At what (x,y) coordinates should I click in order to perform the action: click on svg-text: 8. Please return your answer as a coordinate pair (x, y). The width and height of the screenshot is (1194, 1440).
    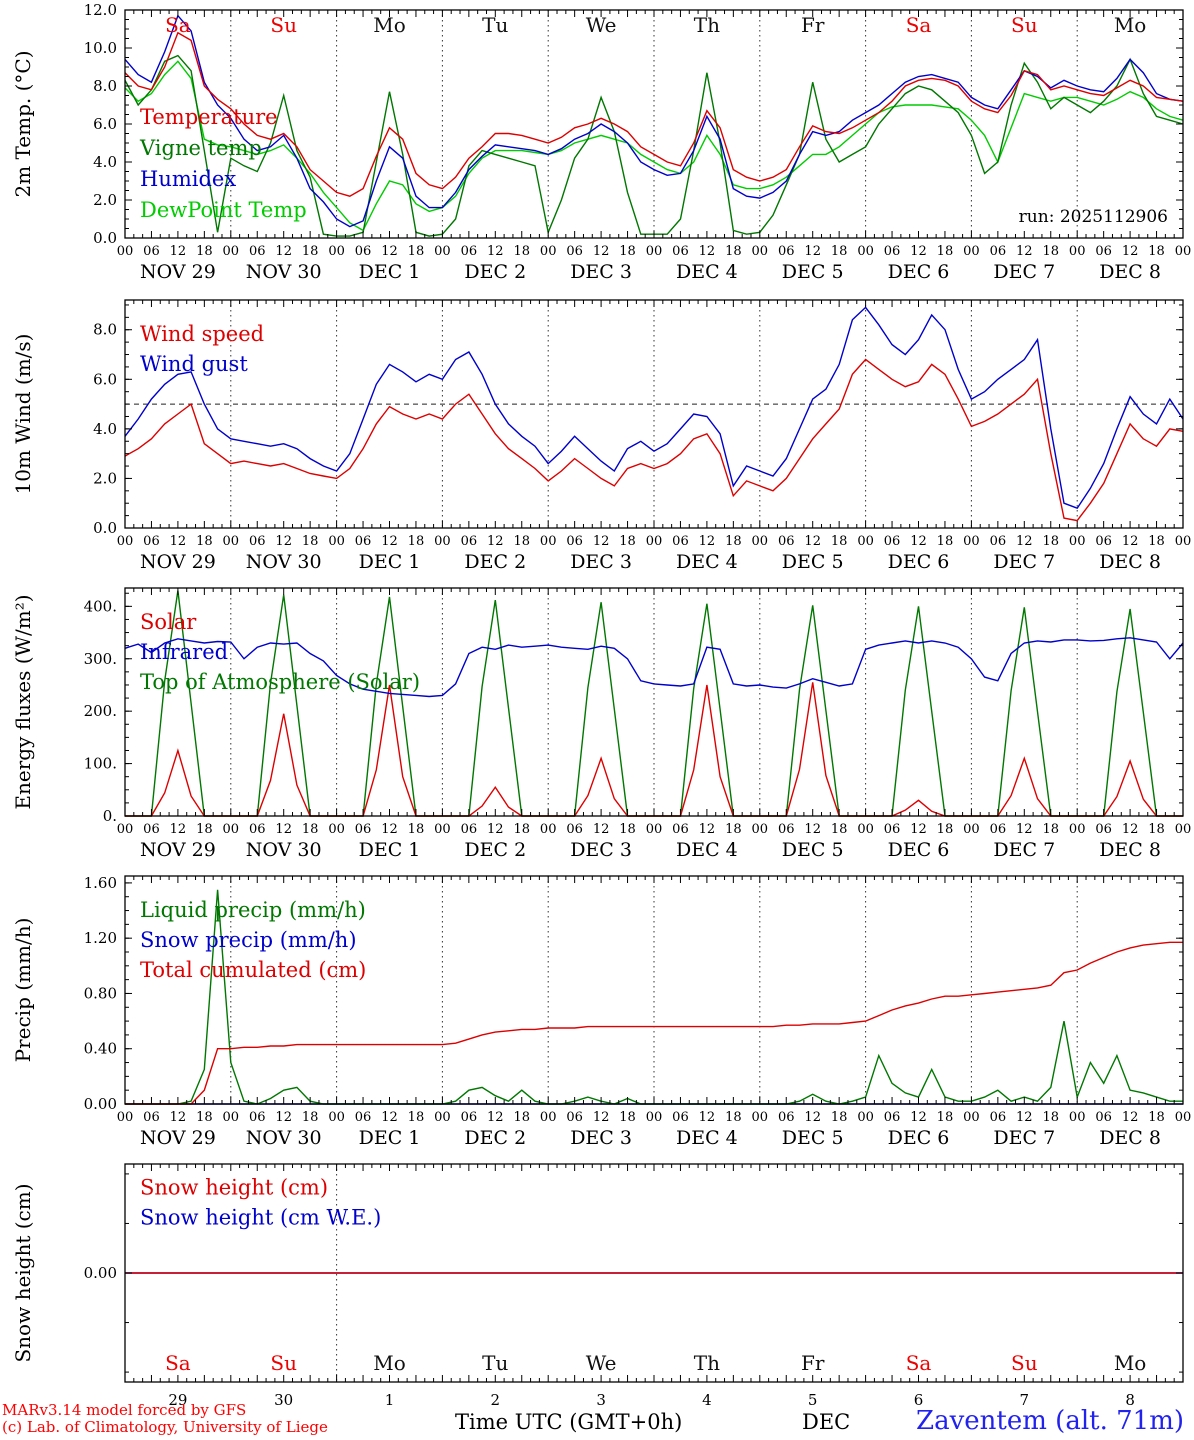
    Looking at the image, I should click on (1130, 1399).